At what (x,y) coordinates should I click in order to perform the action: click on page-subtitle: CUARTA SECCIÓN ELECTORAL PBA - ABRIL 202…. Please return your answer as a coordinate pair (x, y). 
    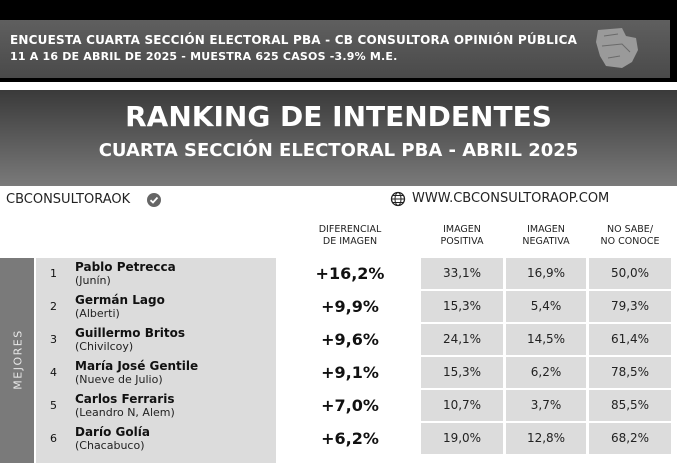
    Looking at the image, I should click on (338, 150).